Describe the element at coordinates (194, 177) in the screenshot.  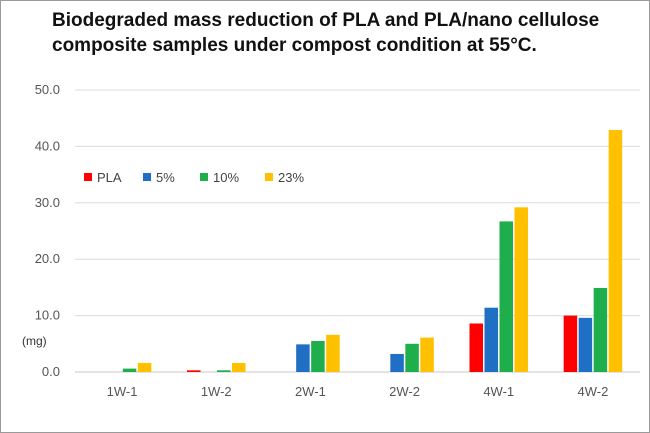
I see `legend: PLA 5% 10% 23%` at that location.